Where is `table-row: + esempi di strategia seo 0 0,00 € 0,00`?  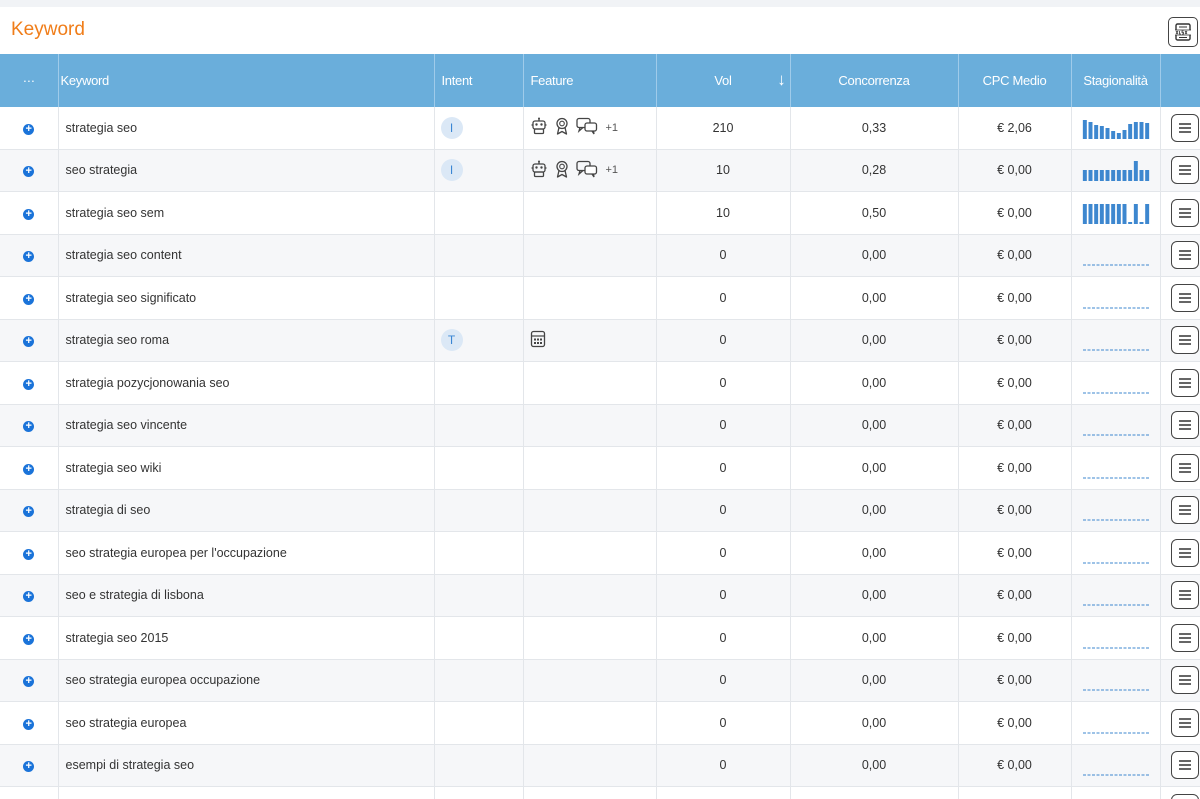 table-row: + esempi di strategia seo 0 0,00 € 0,00 is located at coordinates (600, 765).